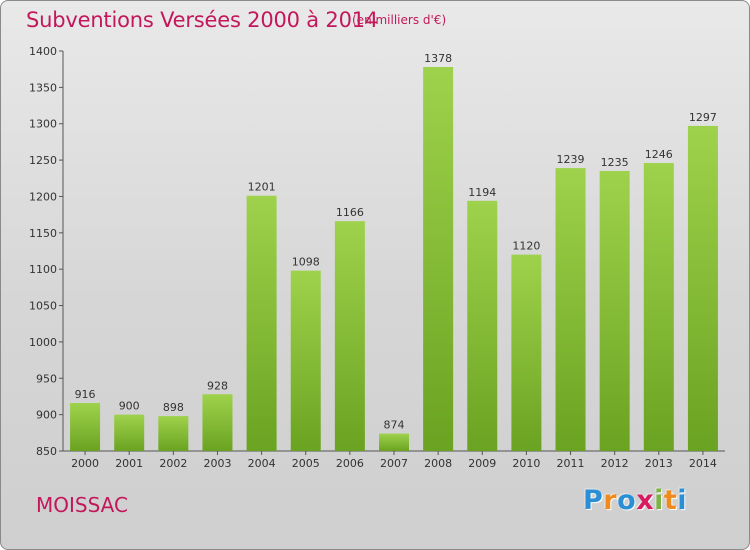  I want to click on y-tick-label: 1400, so click(43, 51).